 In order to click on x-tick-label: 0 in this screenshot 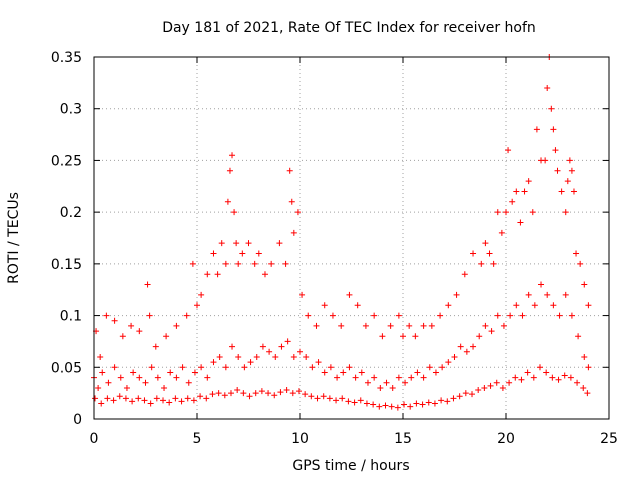, I will do `click(94, 439)`.